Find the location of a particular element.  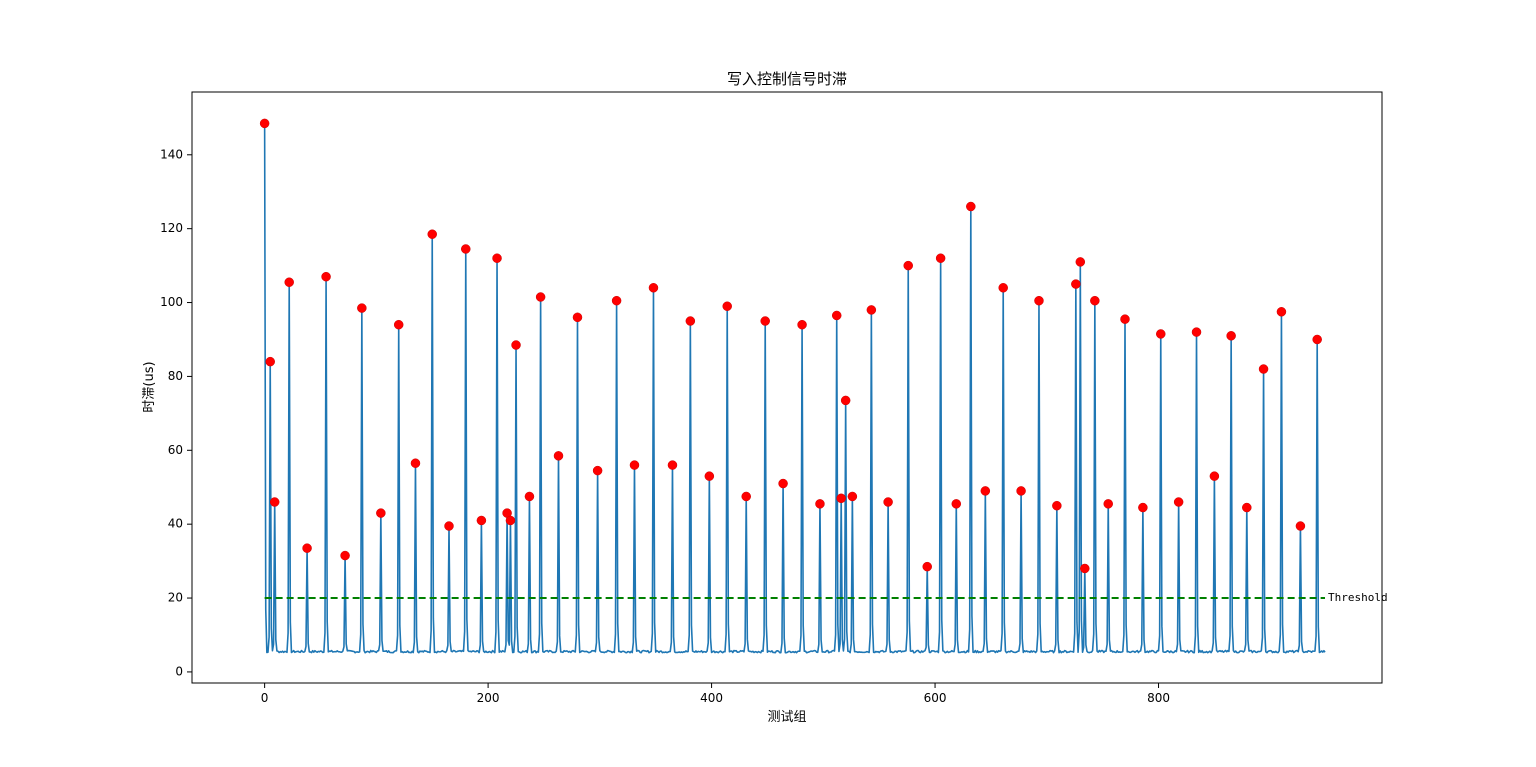

y-tick-label: 60 is located at coordinates (175, 450).